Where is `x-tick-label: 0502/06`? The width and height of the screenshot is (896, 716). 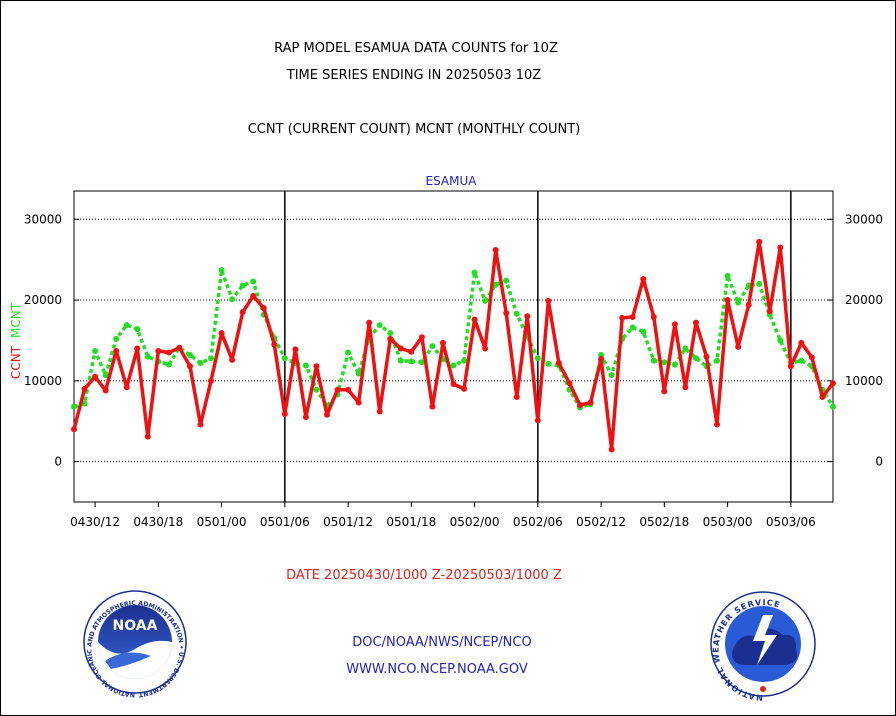
x-tick-label: 0502/06 is located at coordinates (538, 522).